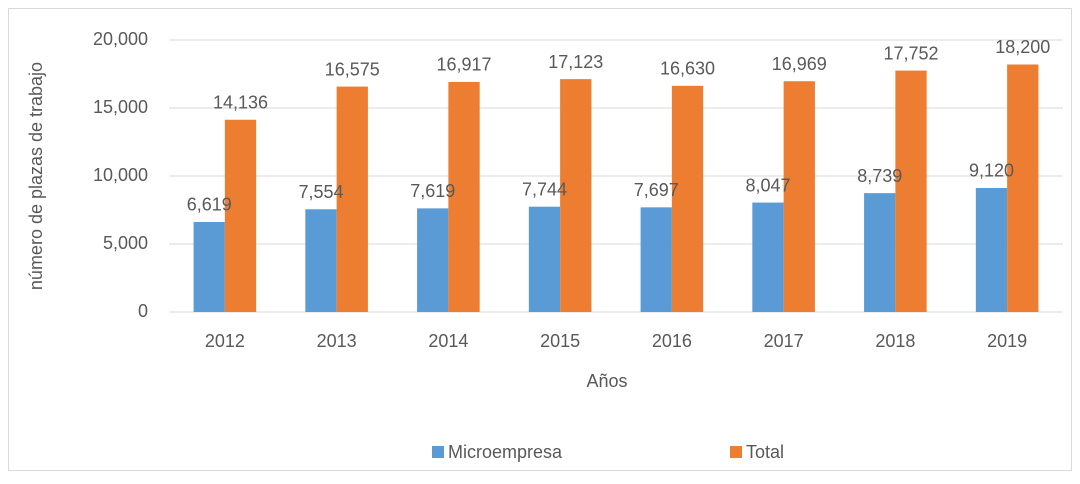  Describe the element at coordinates (432, 191) in the screenshot. I see `data-label: 7,619` at that location.